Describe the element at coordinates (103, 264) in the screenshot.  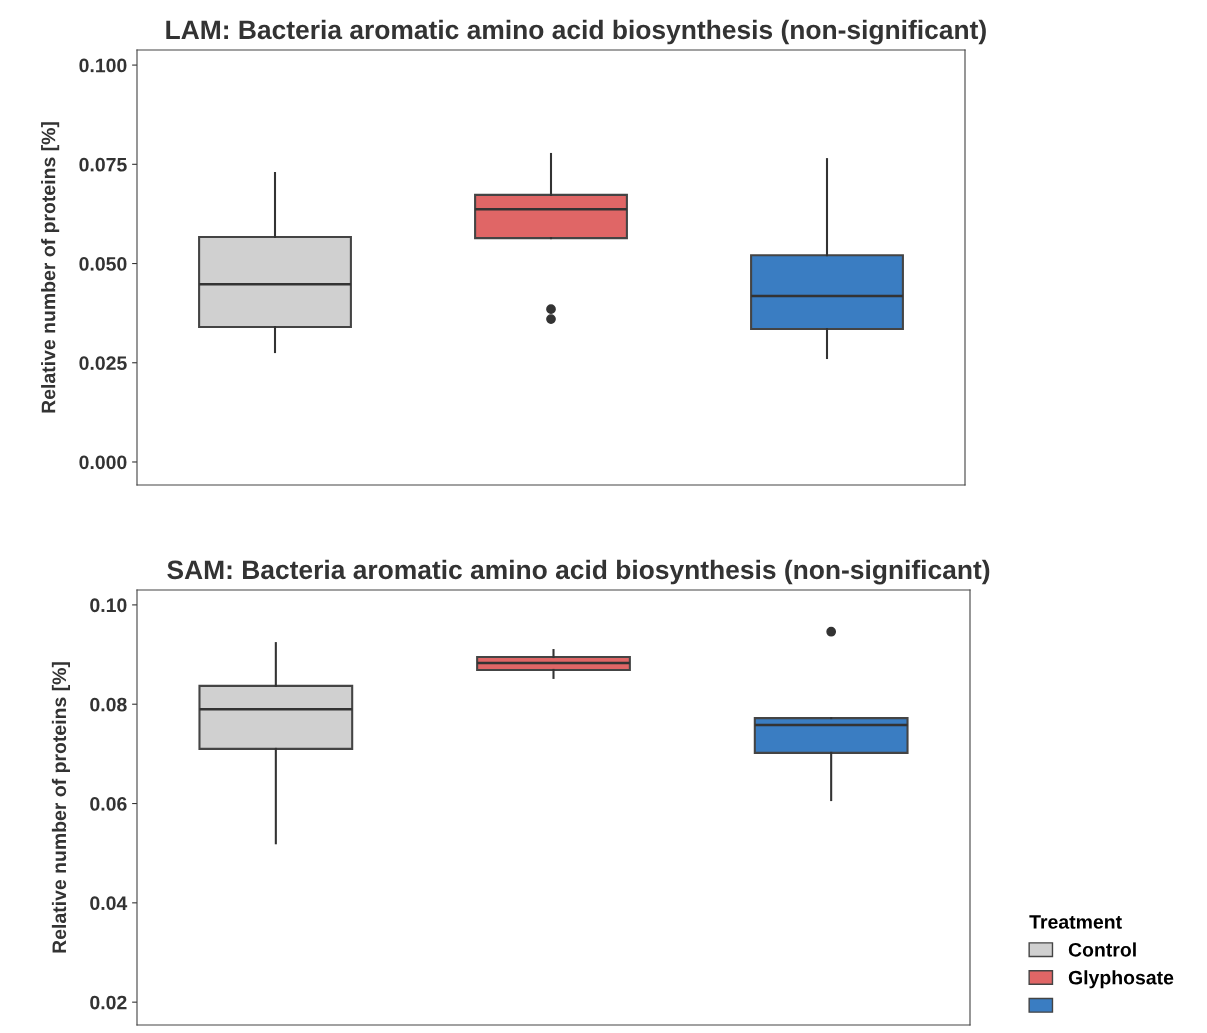
I see `y-tick-label: 0.050` at that location.